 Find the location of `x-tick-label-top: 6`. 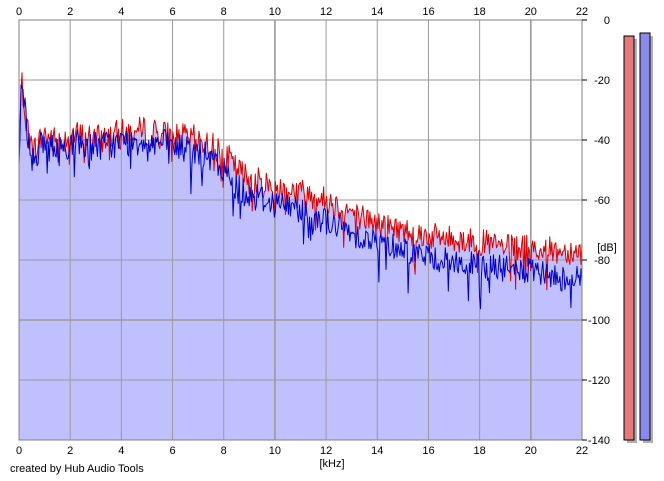

x-tick-label-top: 6 is located at coordinates (172, 12).